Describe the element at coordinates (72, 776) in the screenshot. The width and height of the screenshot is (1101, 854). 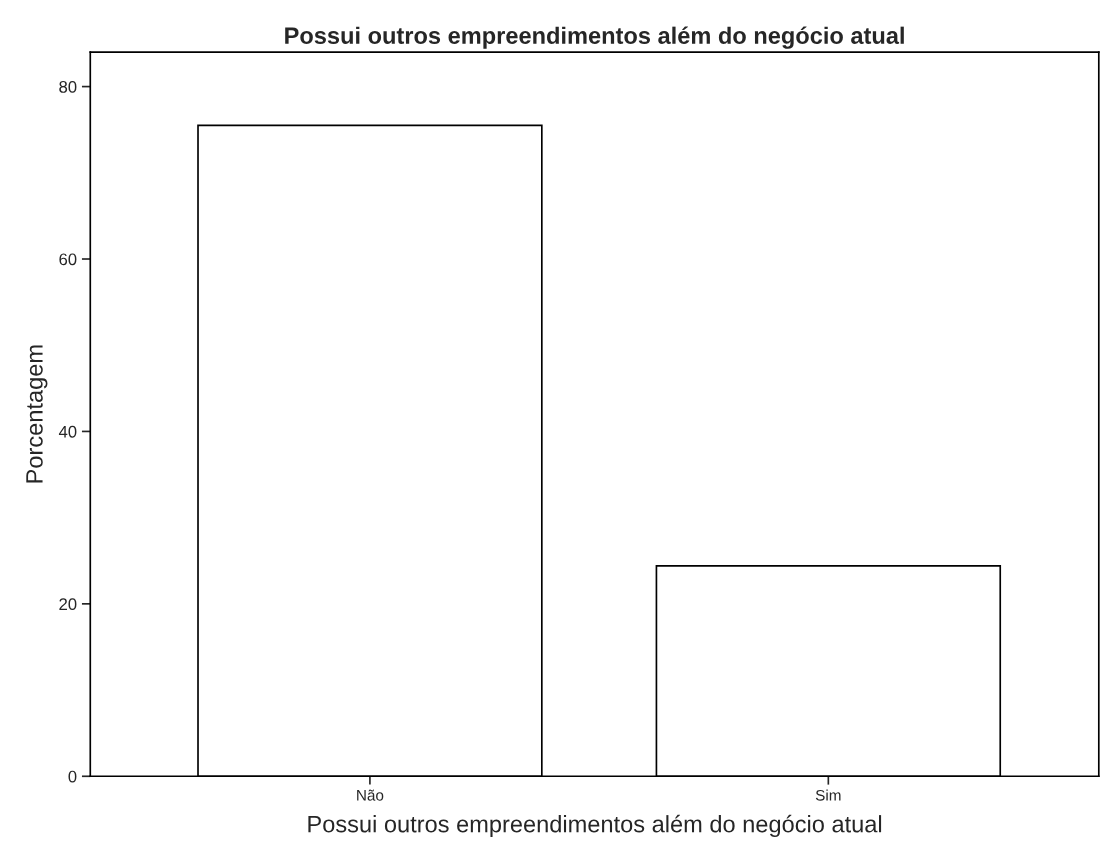
I see `y-tick-label: 0` at that location.